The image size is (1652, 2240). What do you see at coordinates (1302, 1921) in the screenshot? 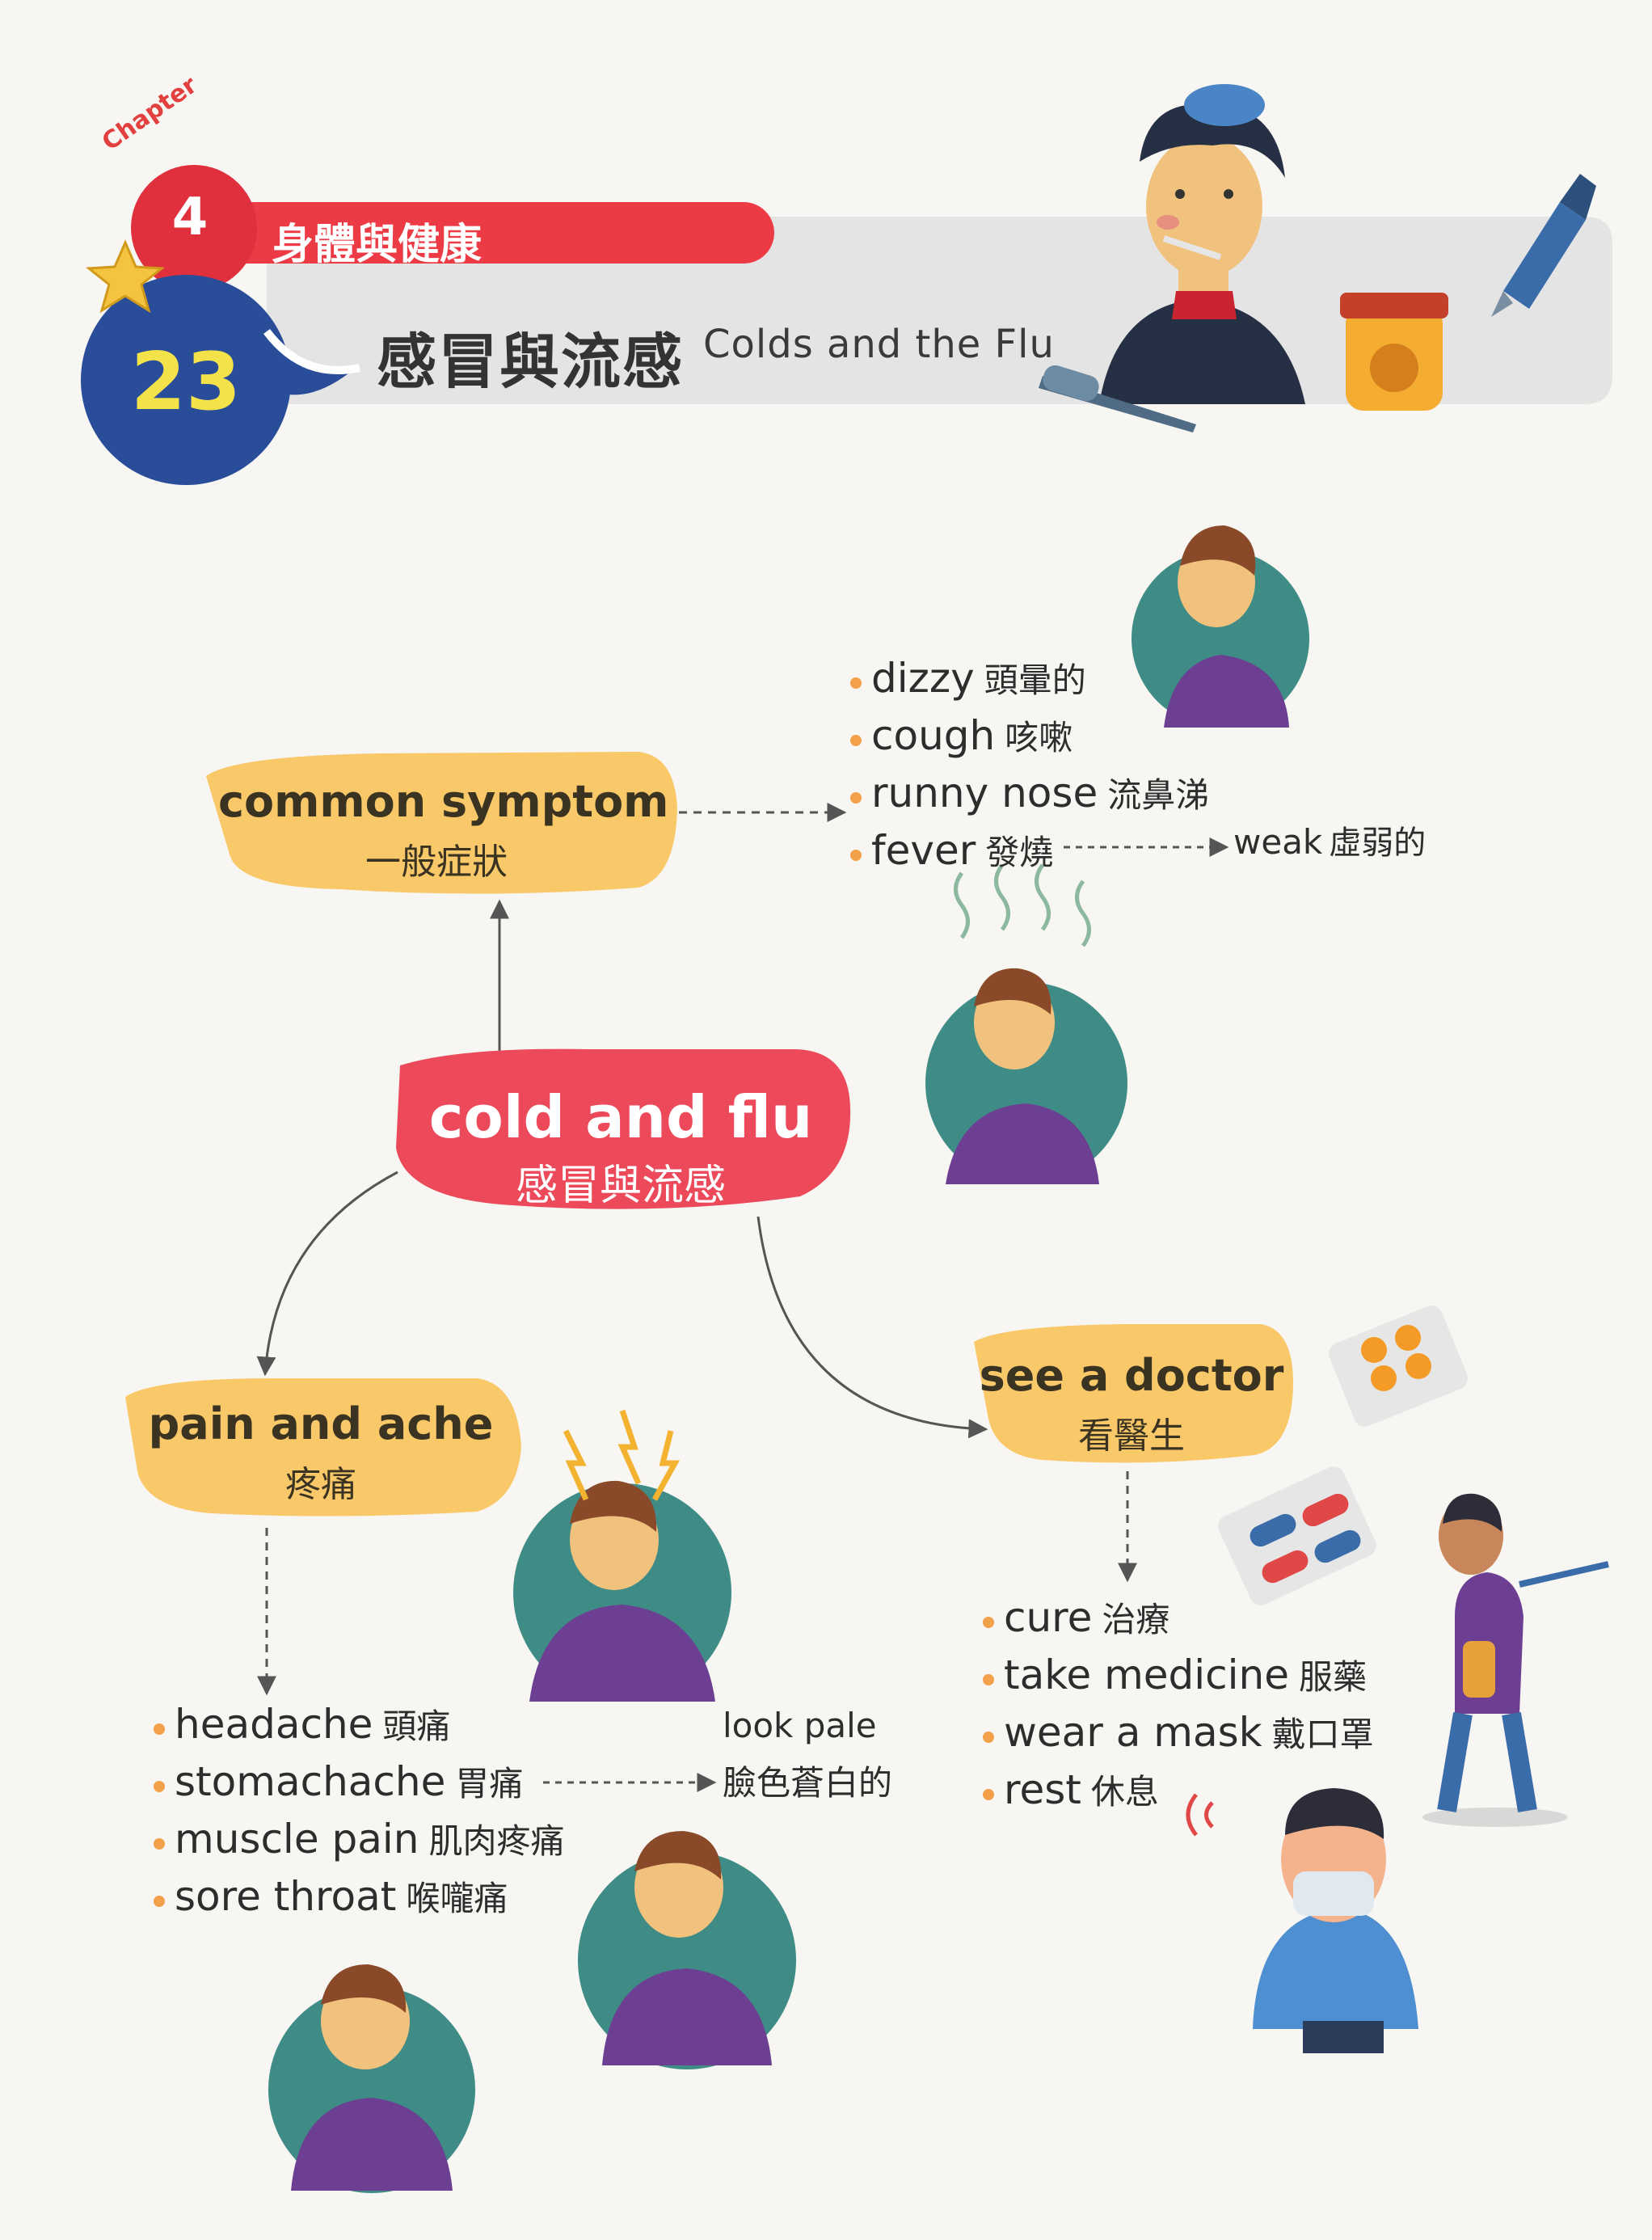
I see `man-with-mask-illustration` at bounding box center [1302, 1921].